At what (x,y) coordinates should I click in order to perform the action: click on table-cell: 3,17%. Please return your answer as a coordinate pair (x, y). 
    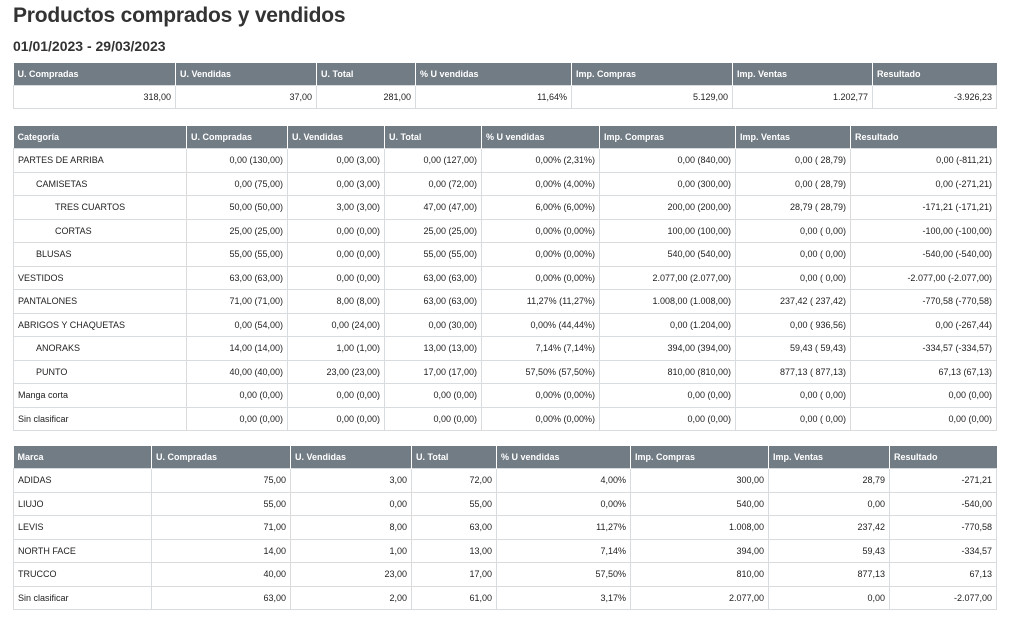
    Looking at the image, I should click on (563, 597).